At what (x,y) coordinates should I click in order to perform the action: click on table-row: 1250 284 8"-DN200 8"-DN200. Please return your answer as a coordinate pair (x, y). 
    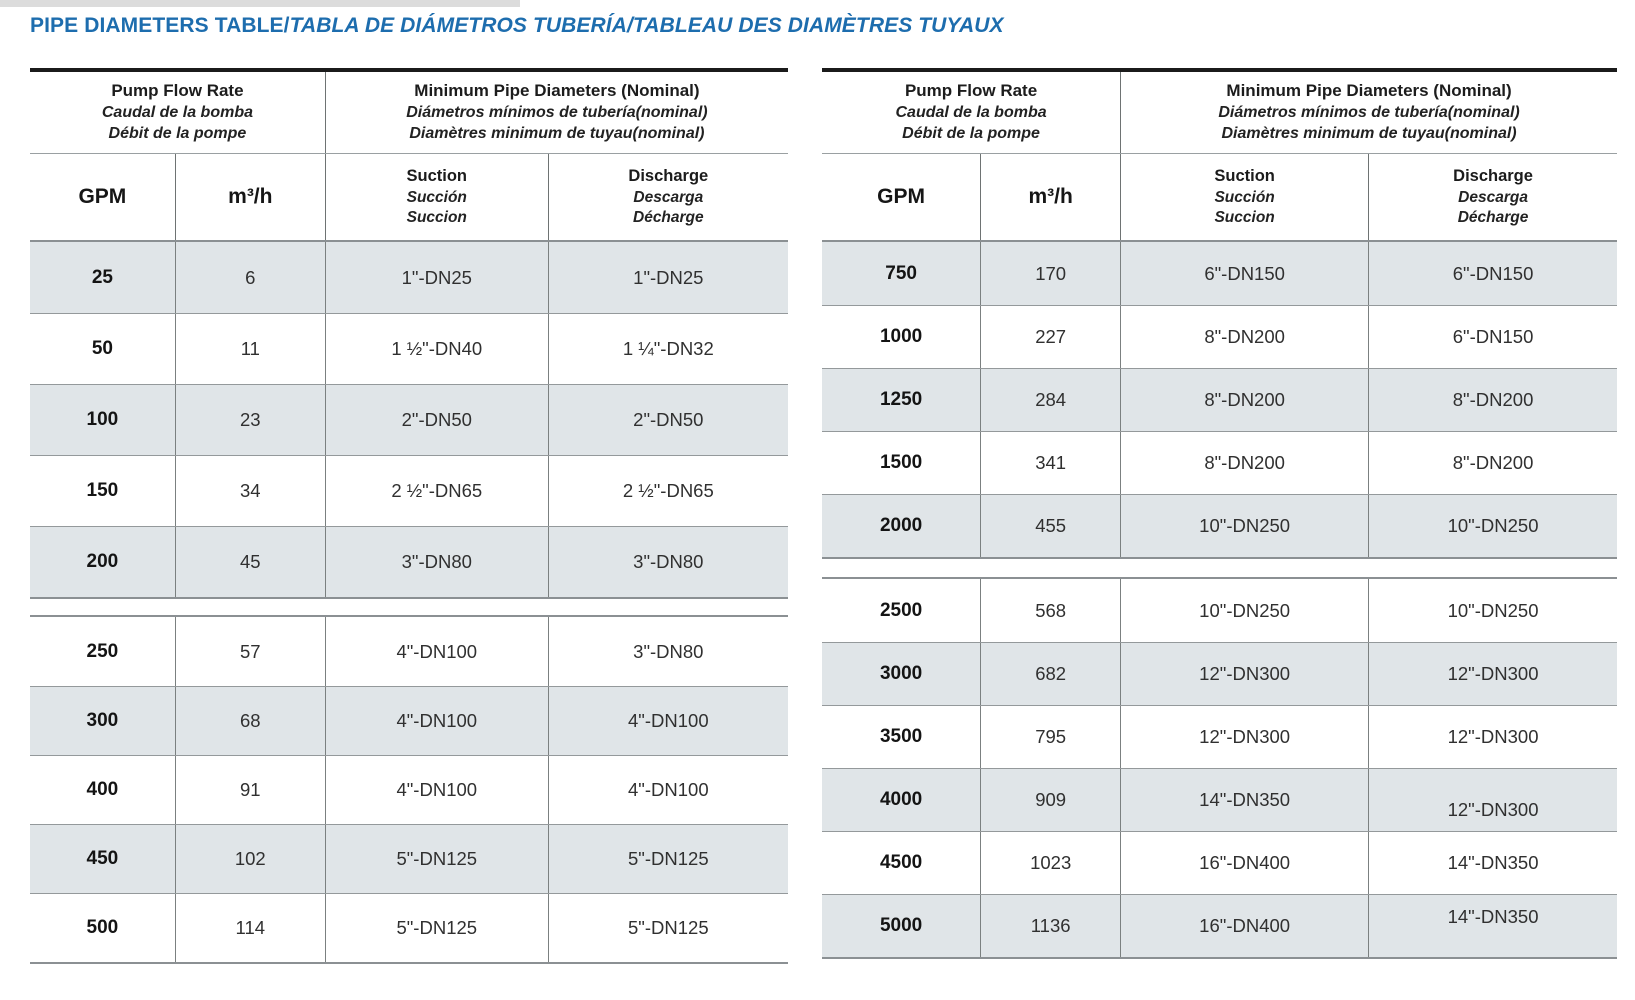
    Looking at the image, I should click on (1219, 399).